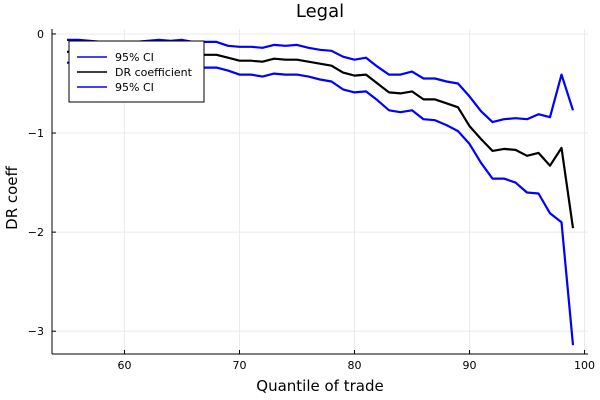  I want to click on x-axis-title: Quantile of trade, so click(319, 386).